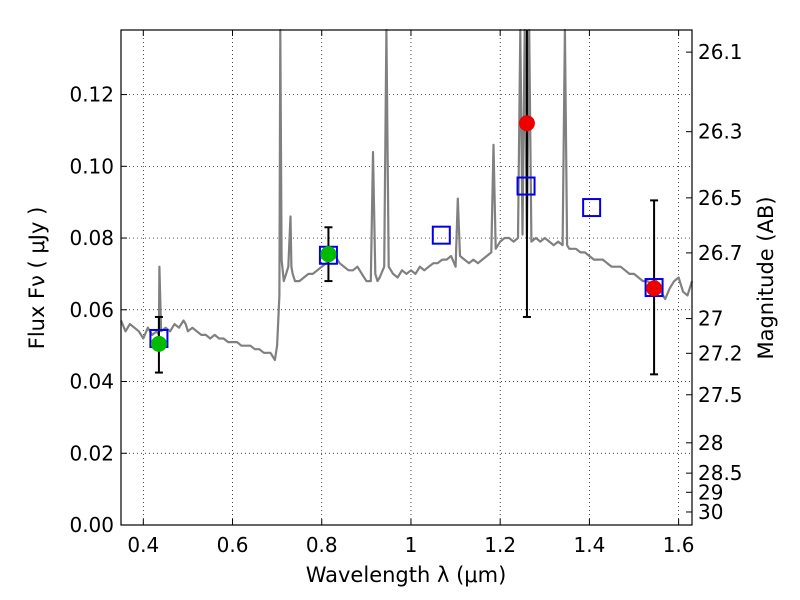 The height and width of the screenshot is (600, 800). What do you see at coordinates (766, 277) in the screenshot?
I see `right-axis-label: Magnitude (AB)` at bounding box center [766, 277].